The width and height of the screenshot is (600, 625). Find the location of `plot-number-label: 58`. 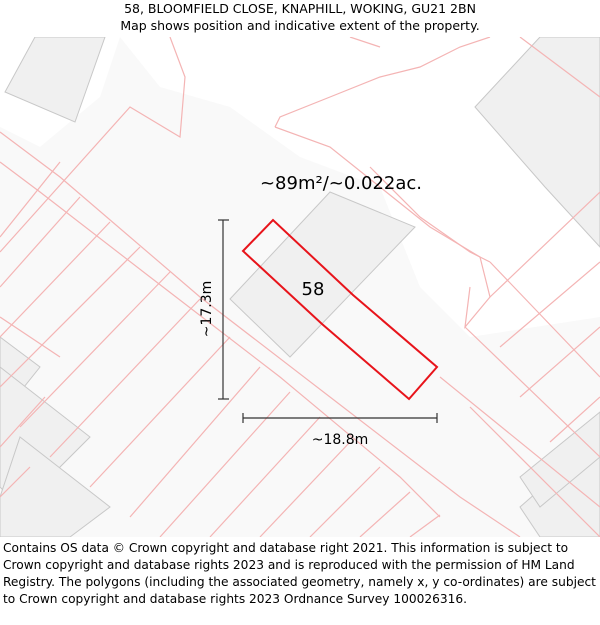

plot-number-label: 58 is located at coordinates (313, 289).